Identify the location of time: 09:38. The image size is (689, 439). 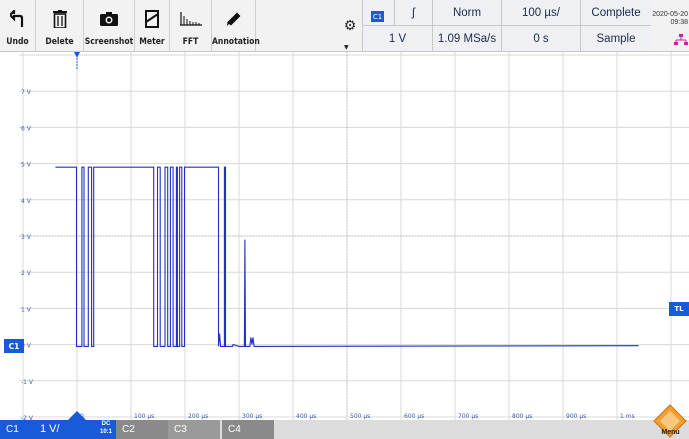
(679, 22).